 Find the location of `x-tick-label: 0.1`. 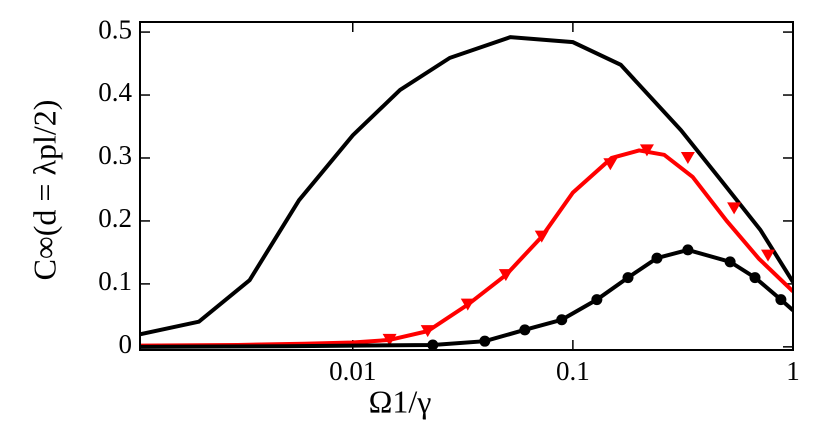

x-tick-label: 0.1 is located at coordinates (573, 371).